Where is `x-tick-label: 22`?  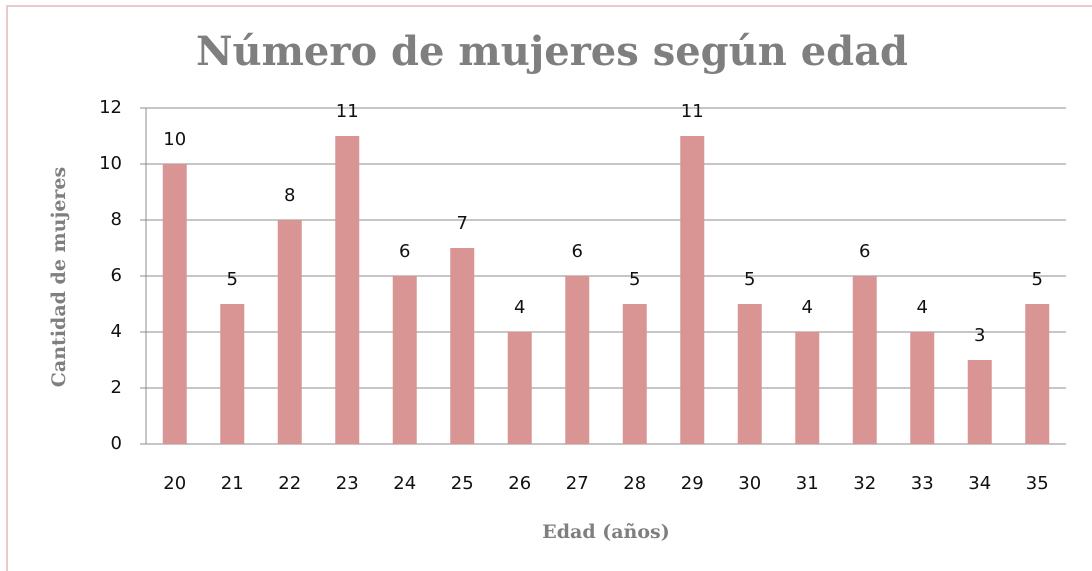 x-tick-label: 22 is located at coordinates (289, 483).